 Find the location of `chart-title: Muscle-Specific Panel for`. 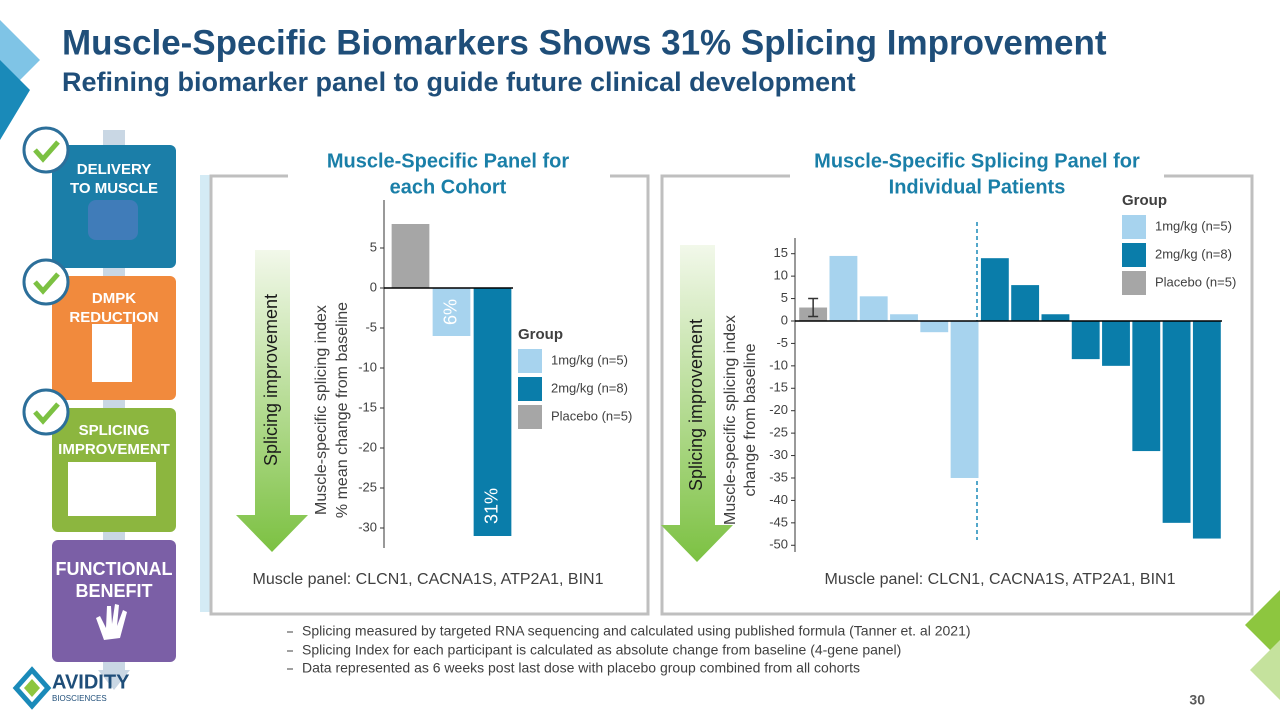

chart-title: Muscle-Specific Panel for is located at coordinates (448, 161).